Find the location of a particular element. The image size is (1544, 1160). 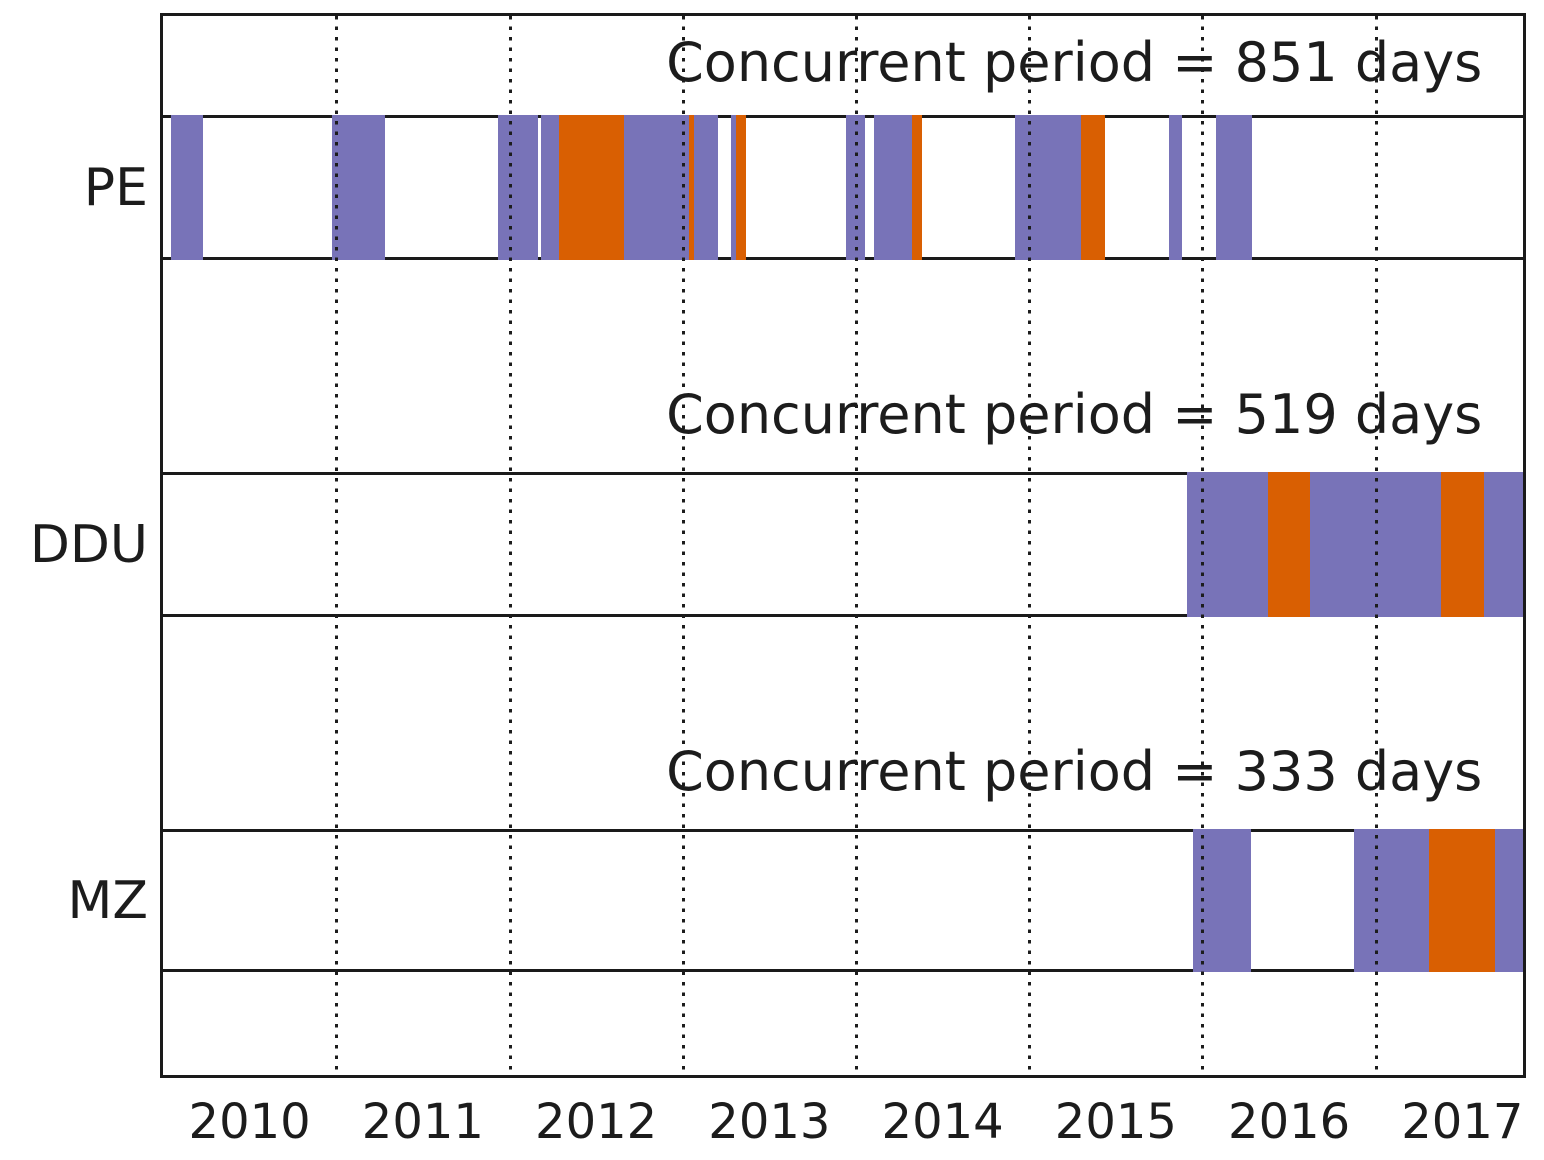

gridline-2011 is located at coordinates (337, 545).